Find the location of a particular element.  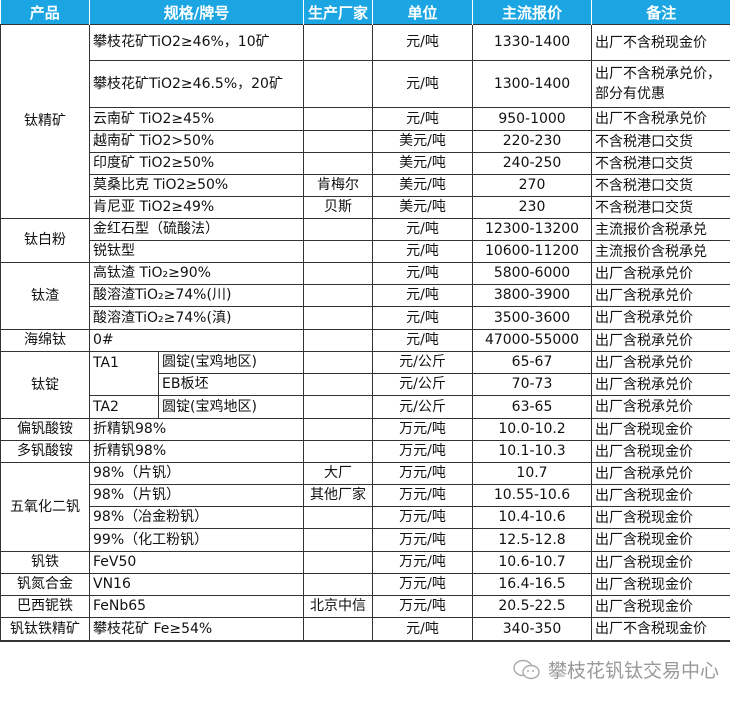

product-cell: 钒铁 is located at coordinates (45, 562).